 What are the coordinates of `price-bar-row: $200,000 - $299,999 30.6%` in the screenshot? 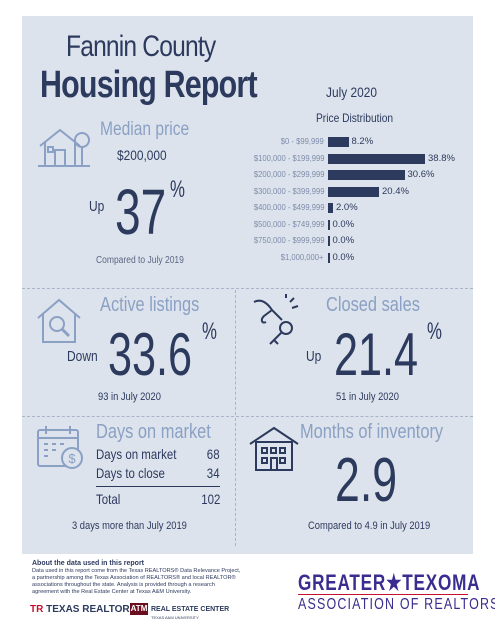 It's located at (355, 175).